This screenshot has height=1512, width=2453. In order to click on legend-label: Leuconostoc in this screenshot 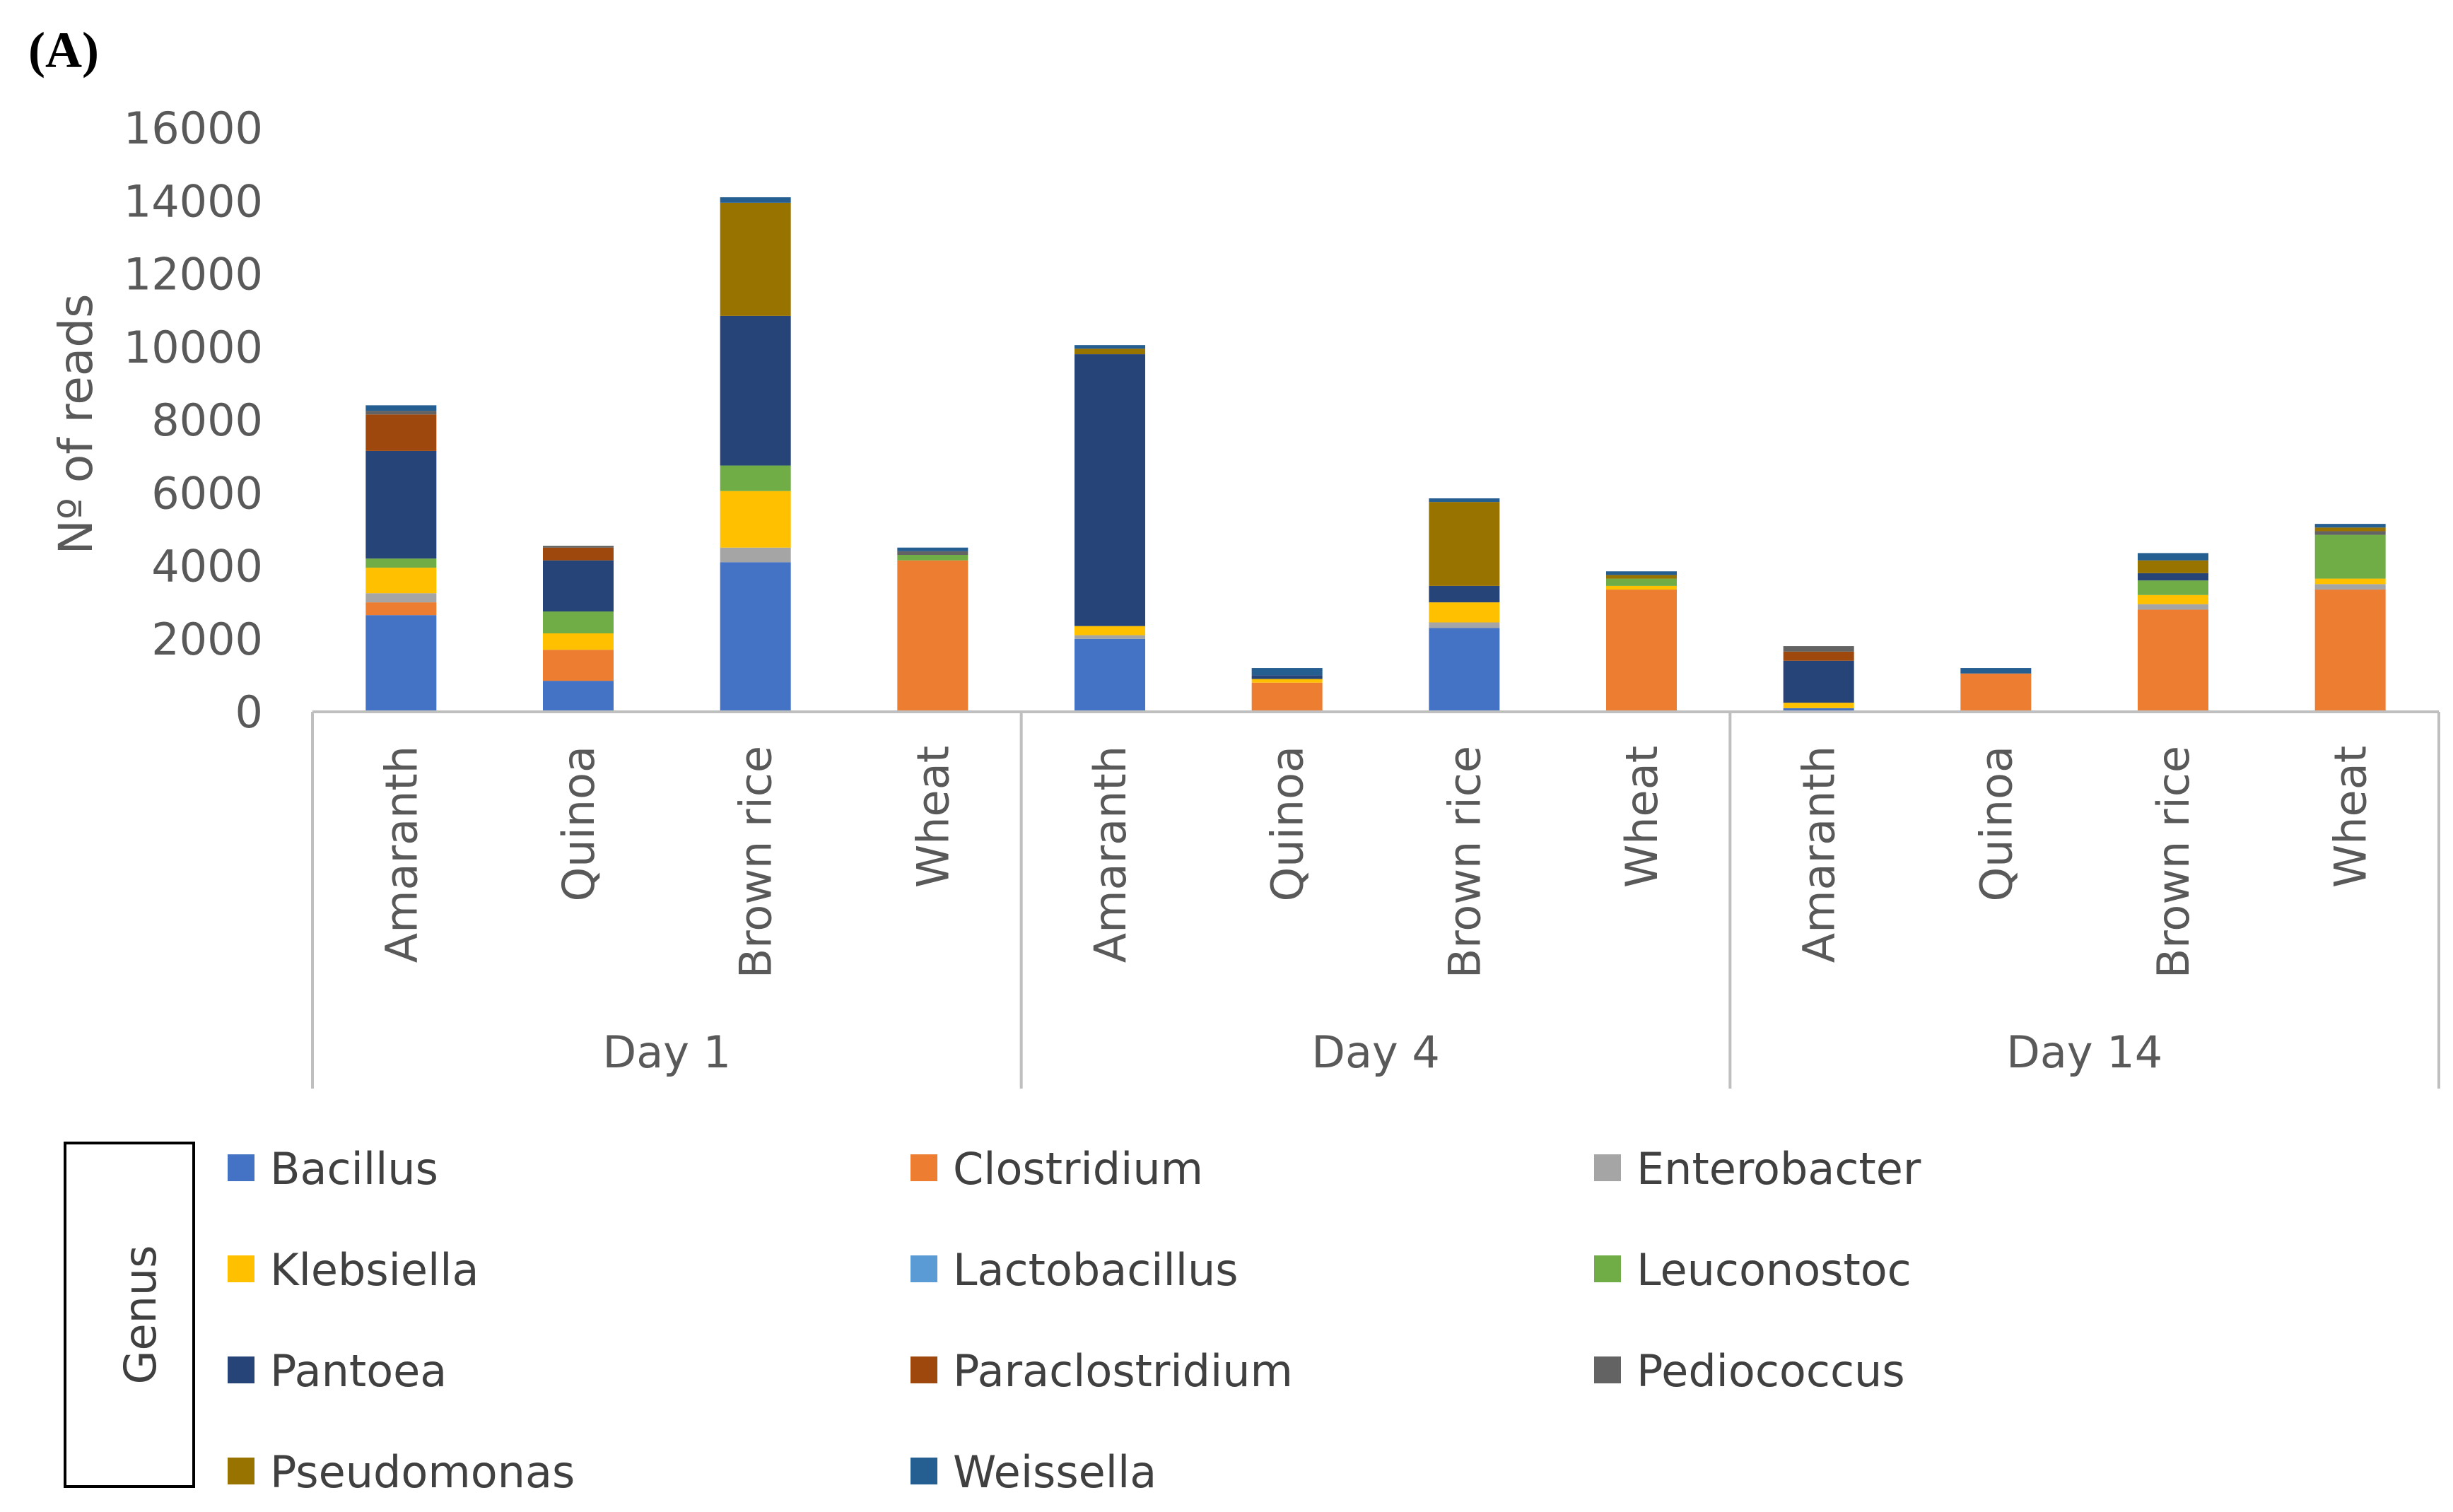, I will do `click(1774, 1270)`.